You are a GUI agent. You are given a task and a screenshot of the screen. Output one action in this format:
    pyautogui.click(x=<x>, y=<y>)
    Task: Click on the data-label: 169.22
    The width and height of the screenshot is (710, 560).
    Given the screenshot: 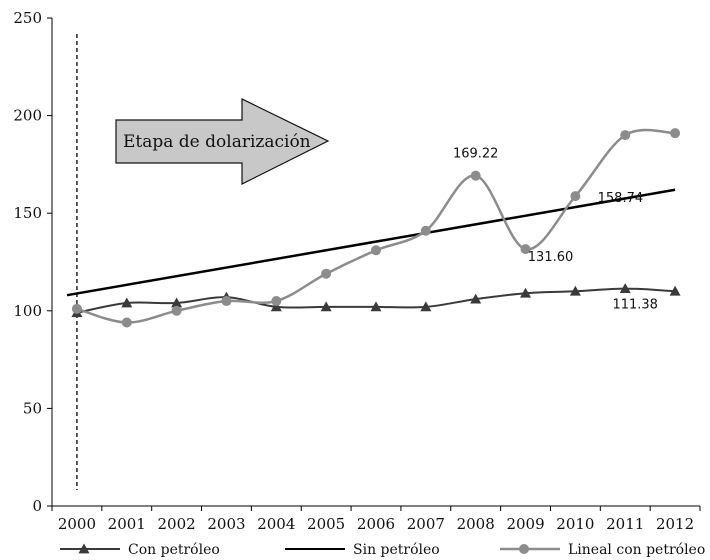 What is the action you would take?
    pyautogui.click(x=476, y=154)
    